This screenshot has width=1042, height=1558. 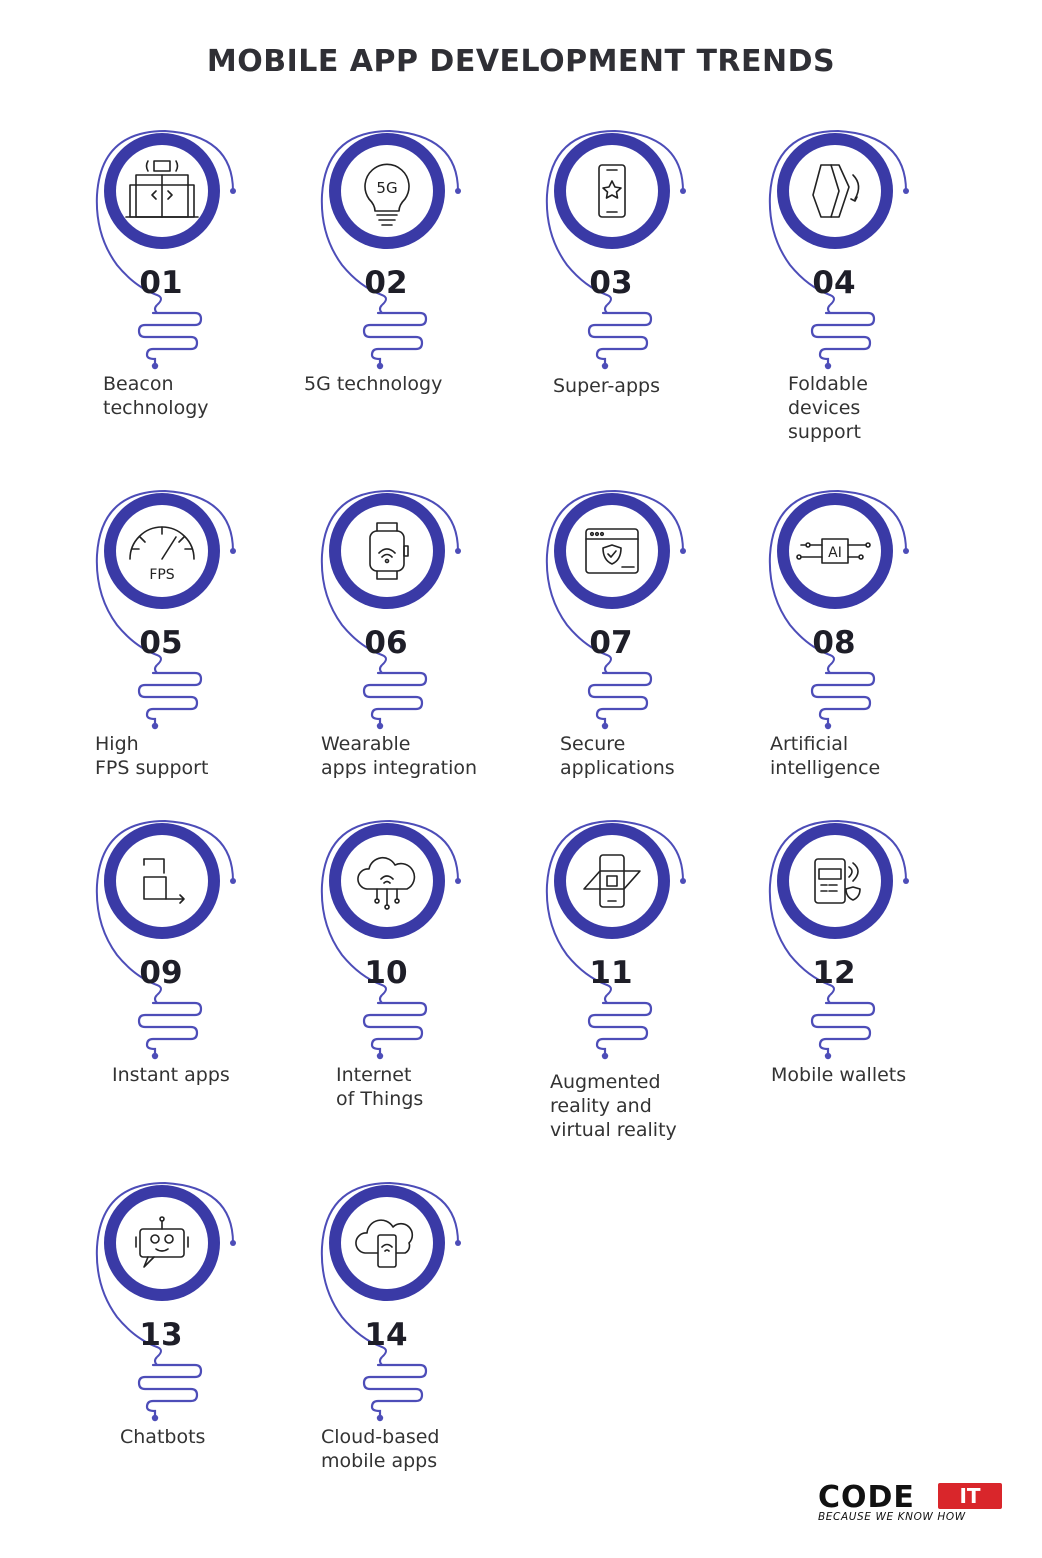 I want to click on trend-number: 12, so click(x=834, y=973).